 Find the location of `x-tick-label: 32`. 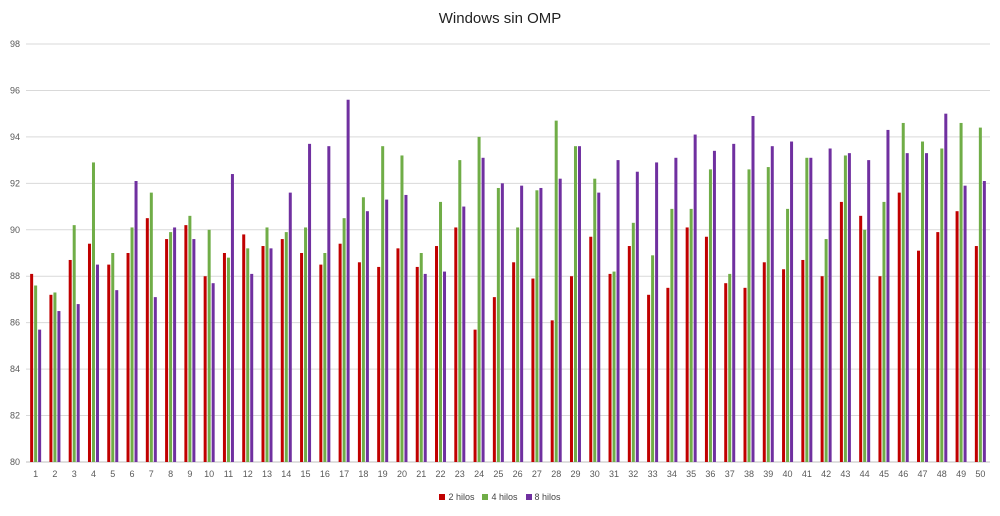

x-tick-label: 32 is located at coordinates (633, 474).